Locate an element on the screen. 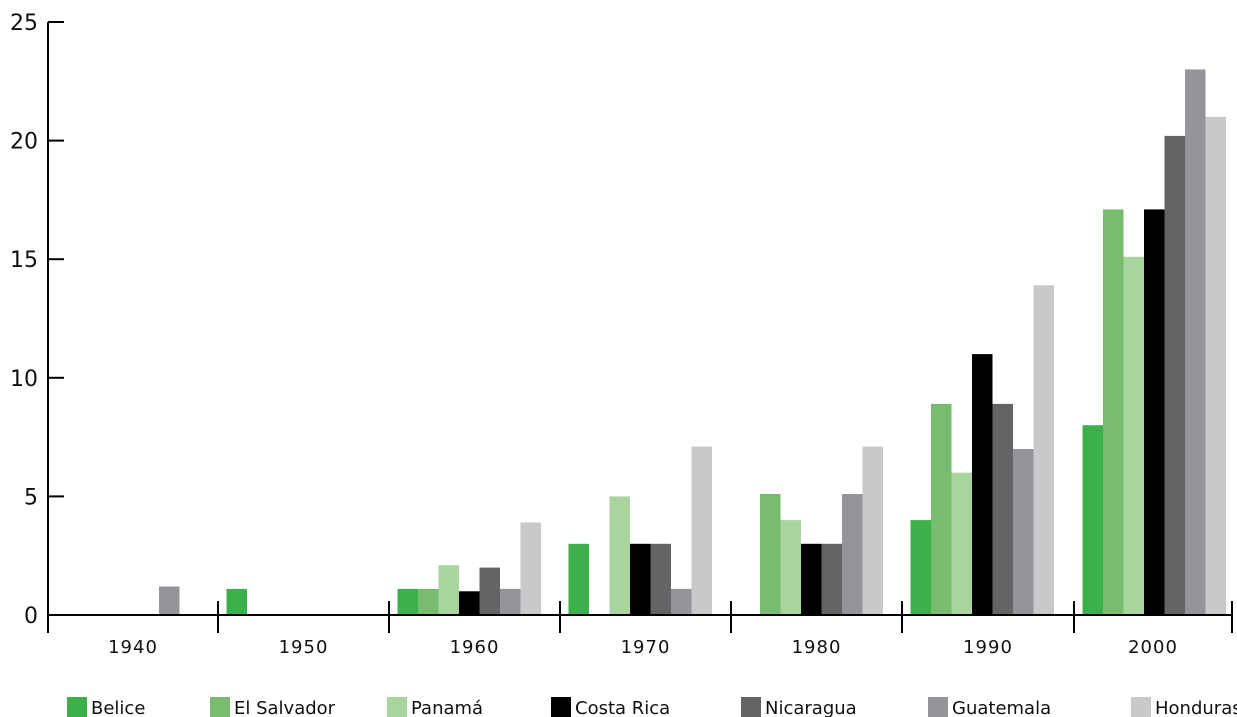 This screenshot has width=1237, height=717. bar-el-salvador-1960 is located at coordinates (428, 601).